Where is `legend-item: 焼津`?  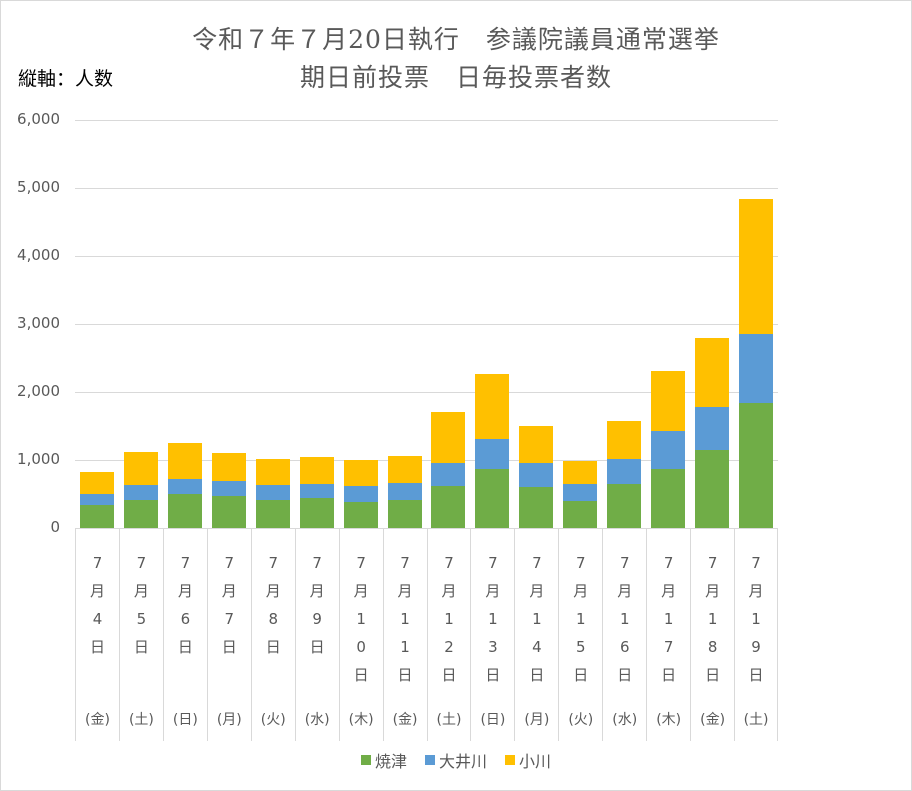
legend-item: 焼津 is located at coordinates (383, 760).